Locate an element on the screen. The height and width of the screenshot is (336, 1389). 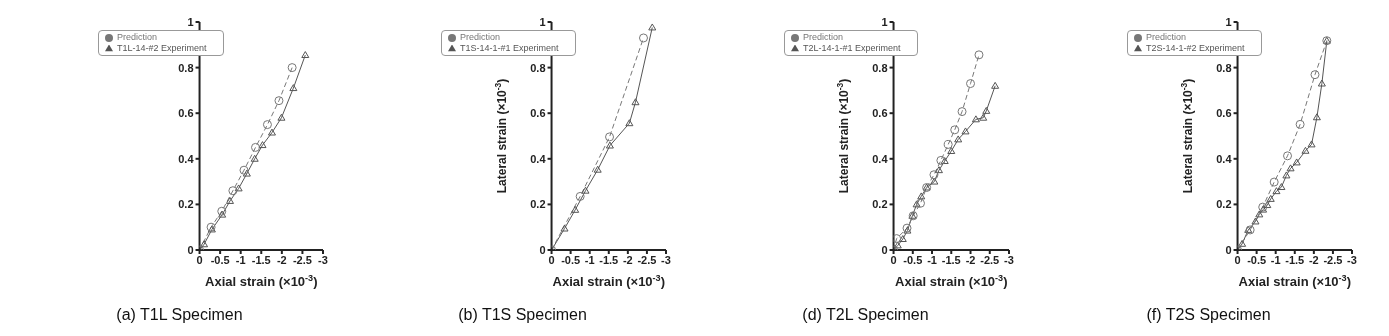
text: (a) T1L Specimen is located at coordinates (179, 315).